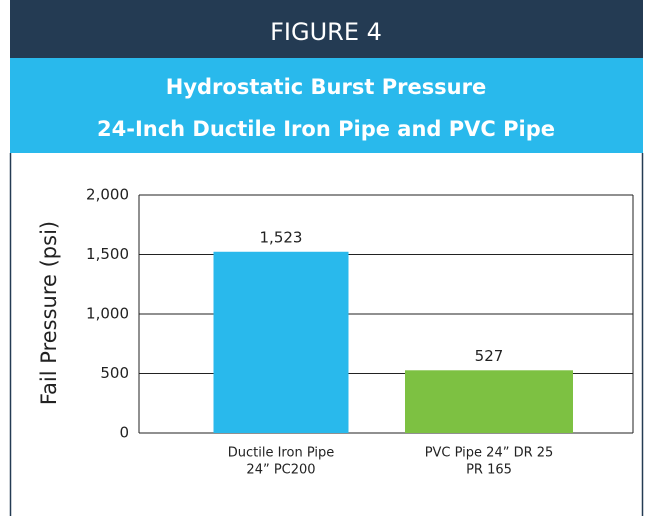  What do you see at coordinates (107, 254) in the screenshot?
I see `y-tick-label: 1,500` at bounding box center [107, 254].